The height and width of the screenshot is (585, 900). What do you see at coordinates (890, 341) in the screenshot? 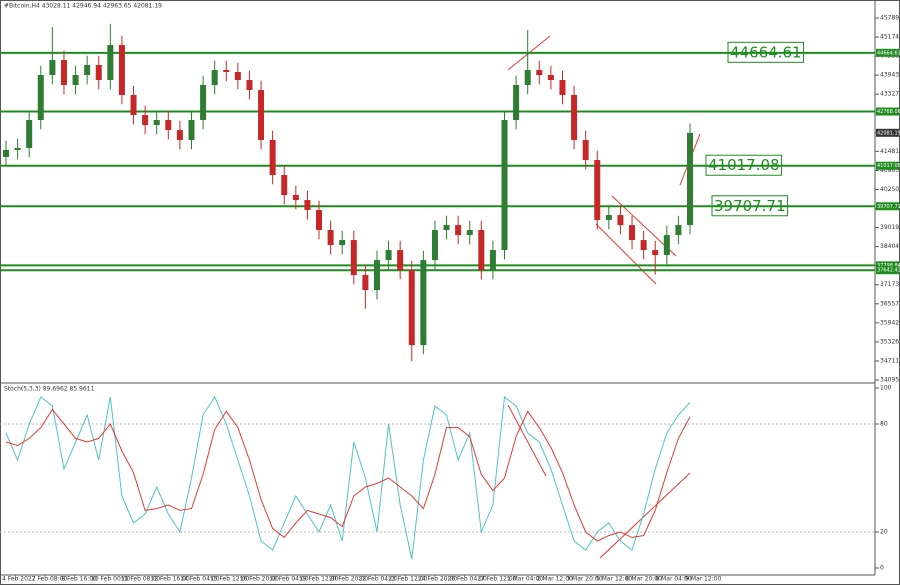
I see `y-tick-label: 35326.85` at bounding box center [890, 341].